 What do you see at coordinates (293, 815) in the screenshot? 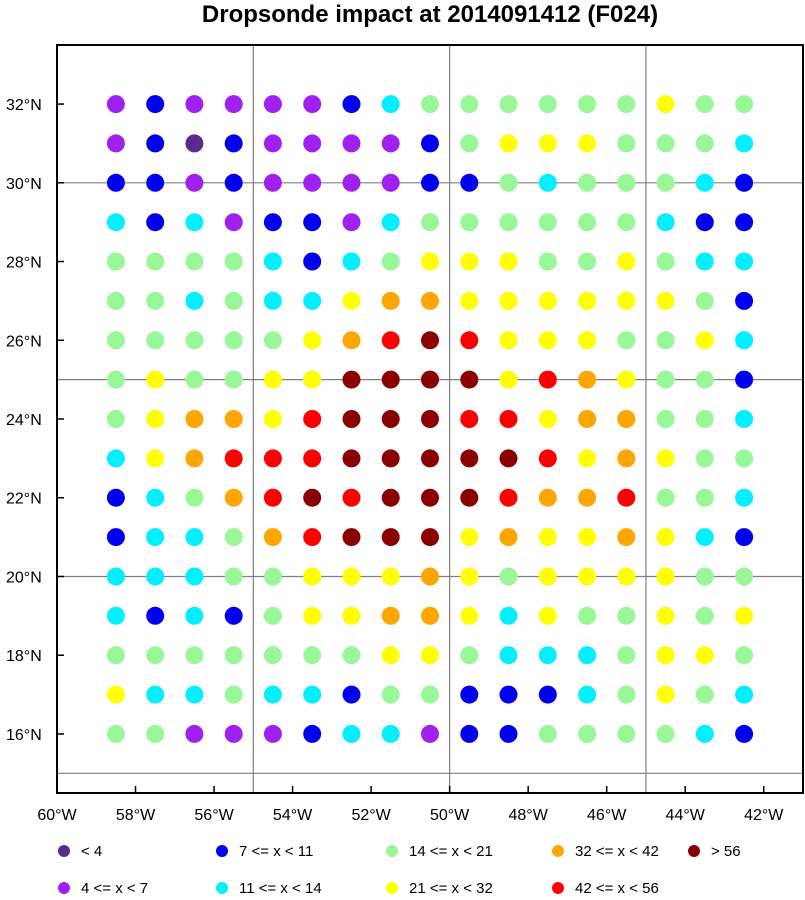
I see `x-tick-label: 54°W` at bounding box center [293, 815].